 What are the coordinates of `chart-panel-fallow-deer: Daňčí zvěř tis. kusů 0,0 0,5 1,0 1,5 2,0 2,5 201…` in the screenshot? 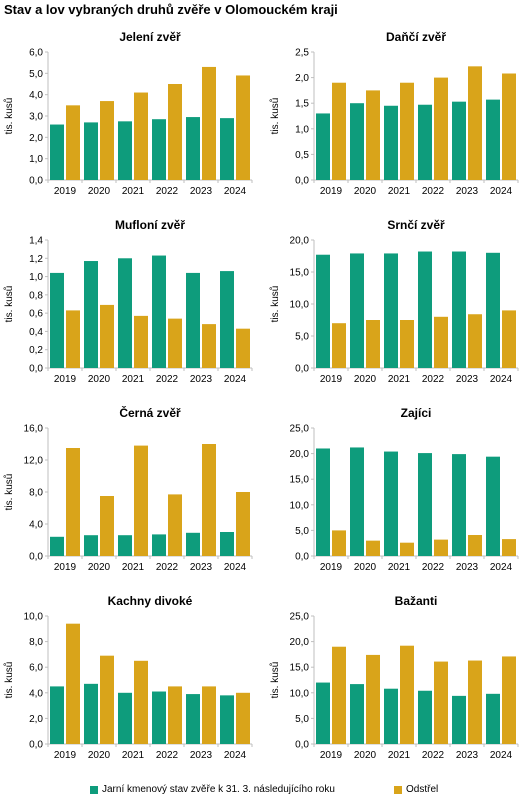 It's located at (399, 118).